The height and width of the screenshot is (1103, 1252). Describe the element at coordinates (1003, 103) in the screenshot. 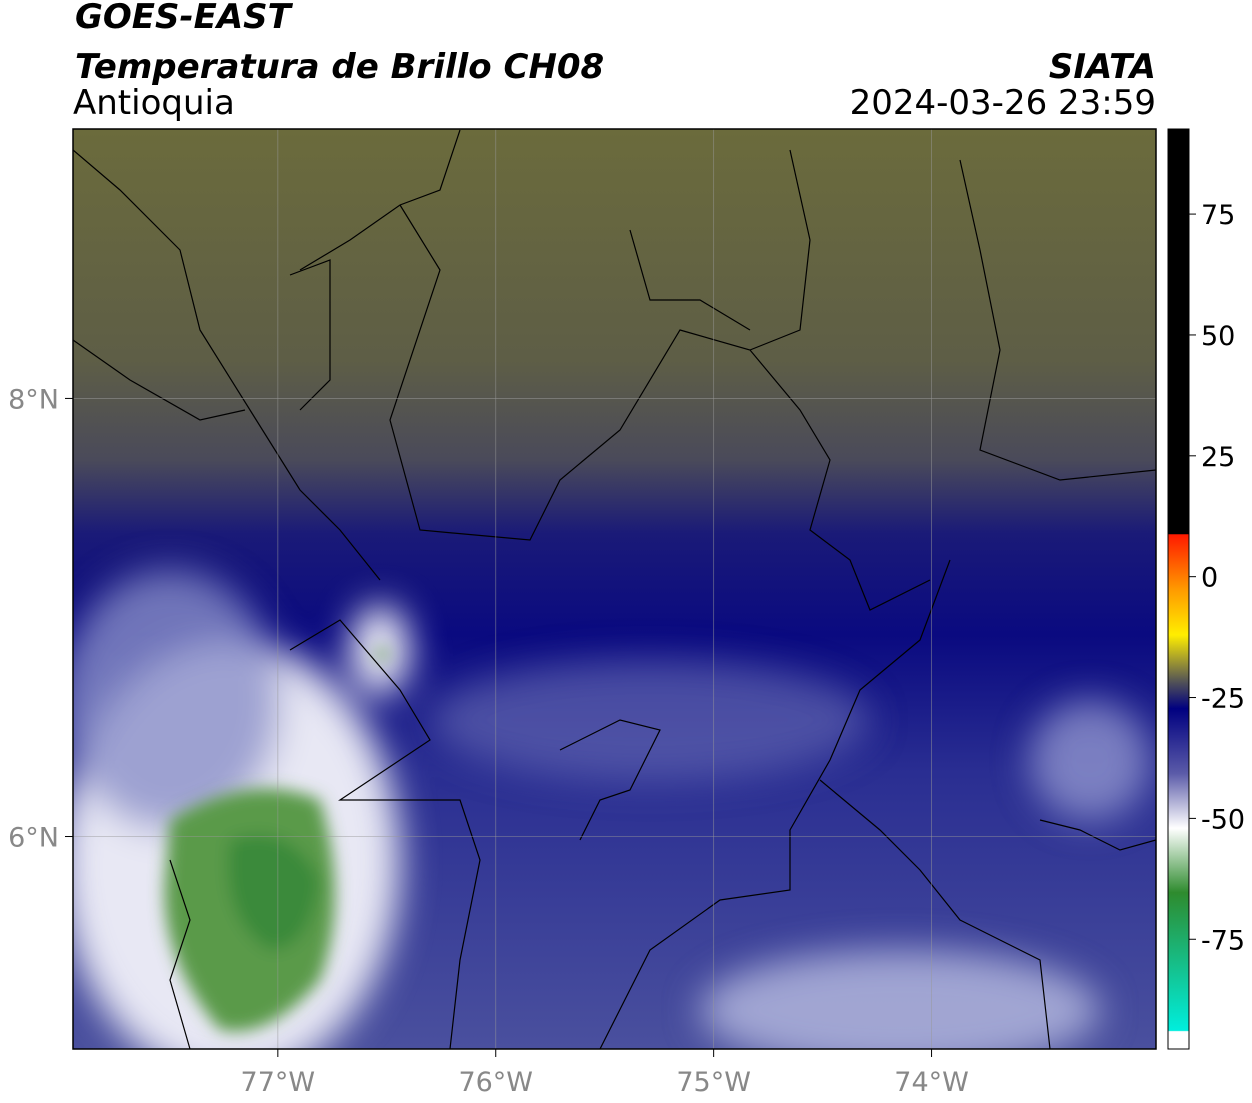

I see `datetime: 2024-03-26 23:59` at that location.